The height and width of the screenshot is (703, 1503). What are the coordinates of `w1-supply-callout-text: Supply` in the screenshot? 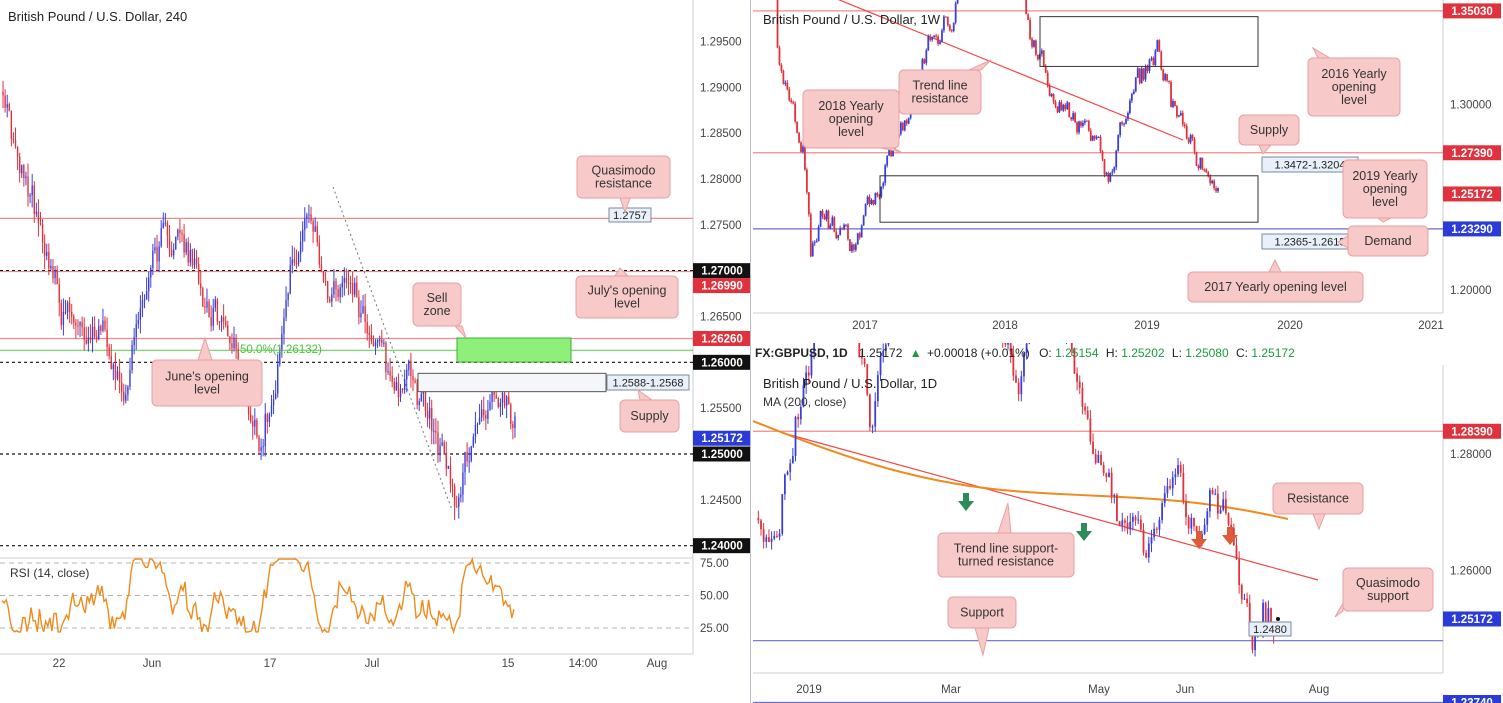 It's located at (1269, 130).